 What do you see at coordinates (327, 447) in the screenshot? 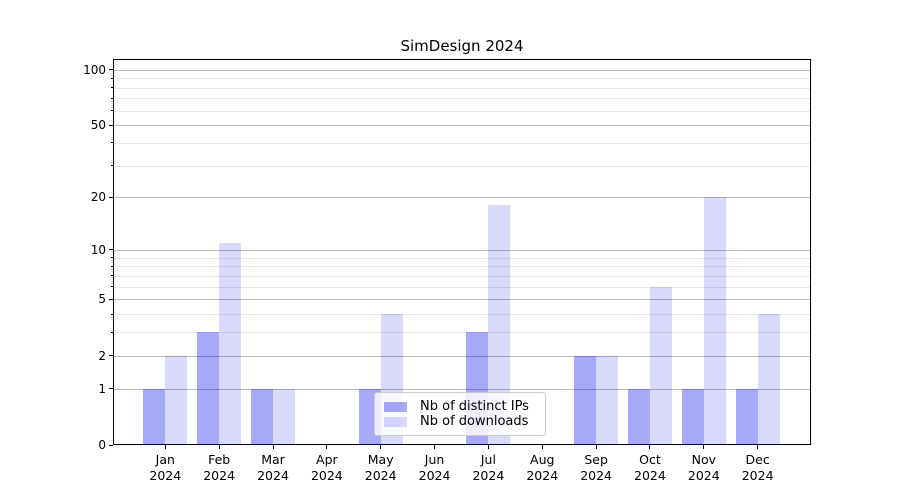
I see `x-tick-apr` at bounding box center [327, 447].